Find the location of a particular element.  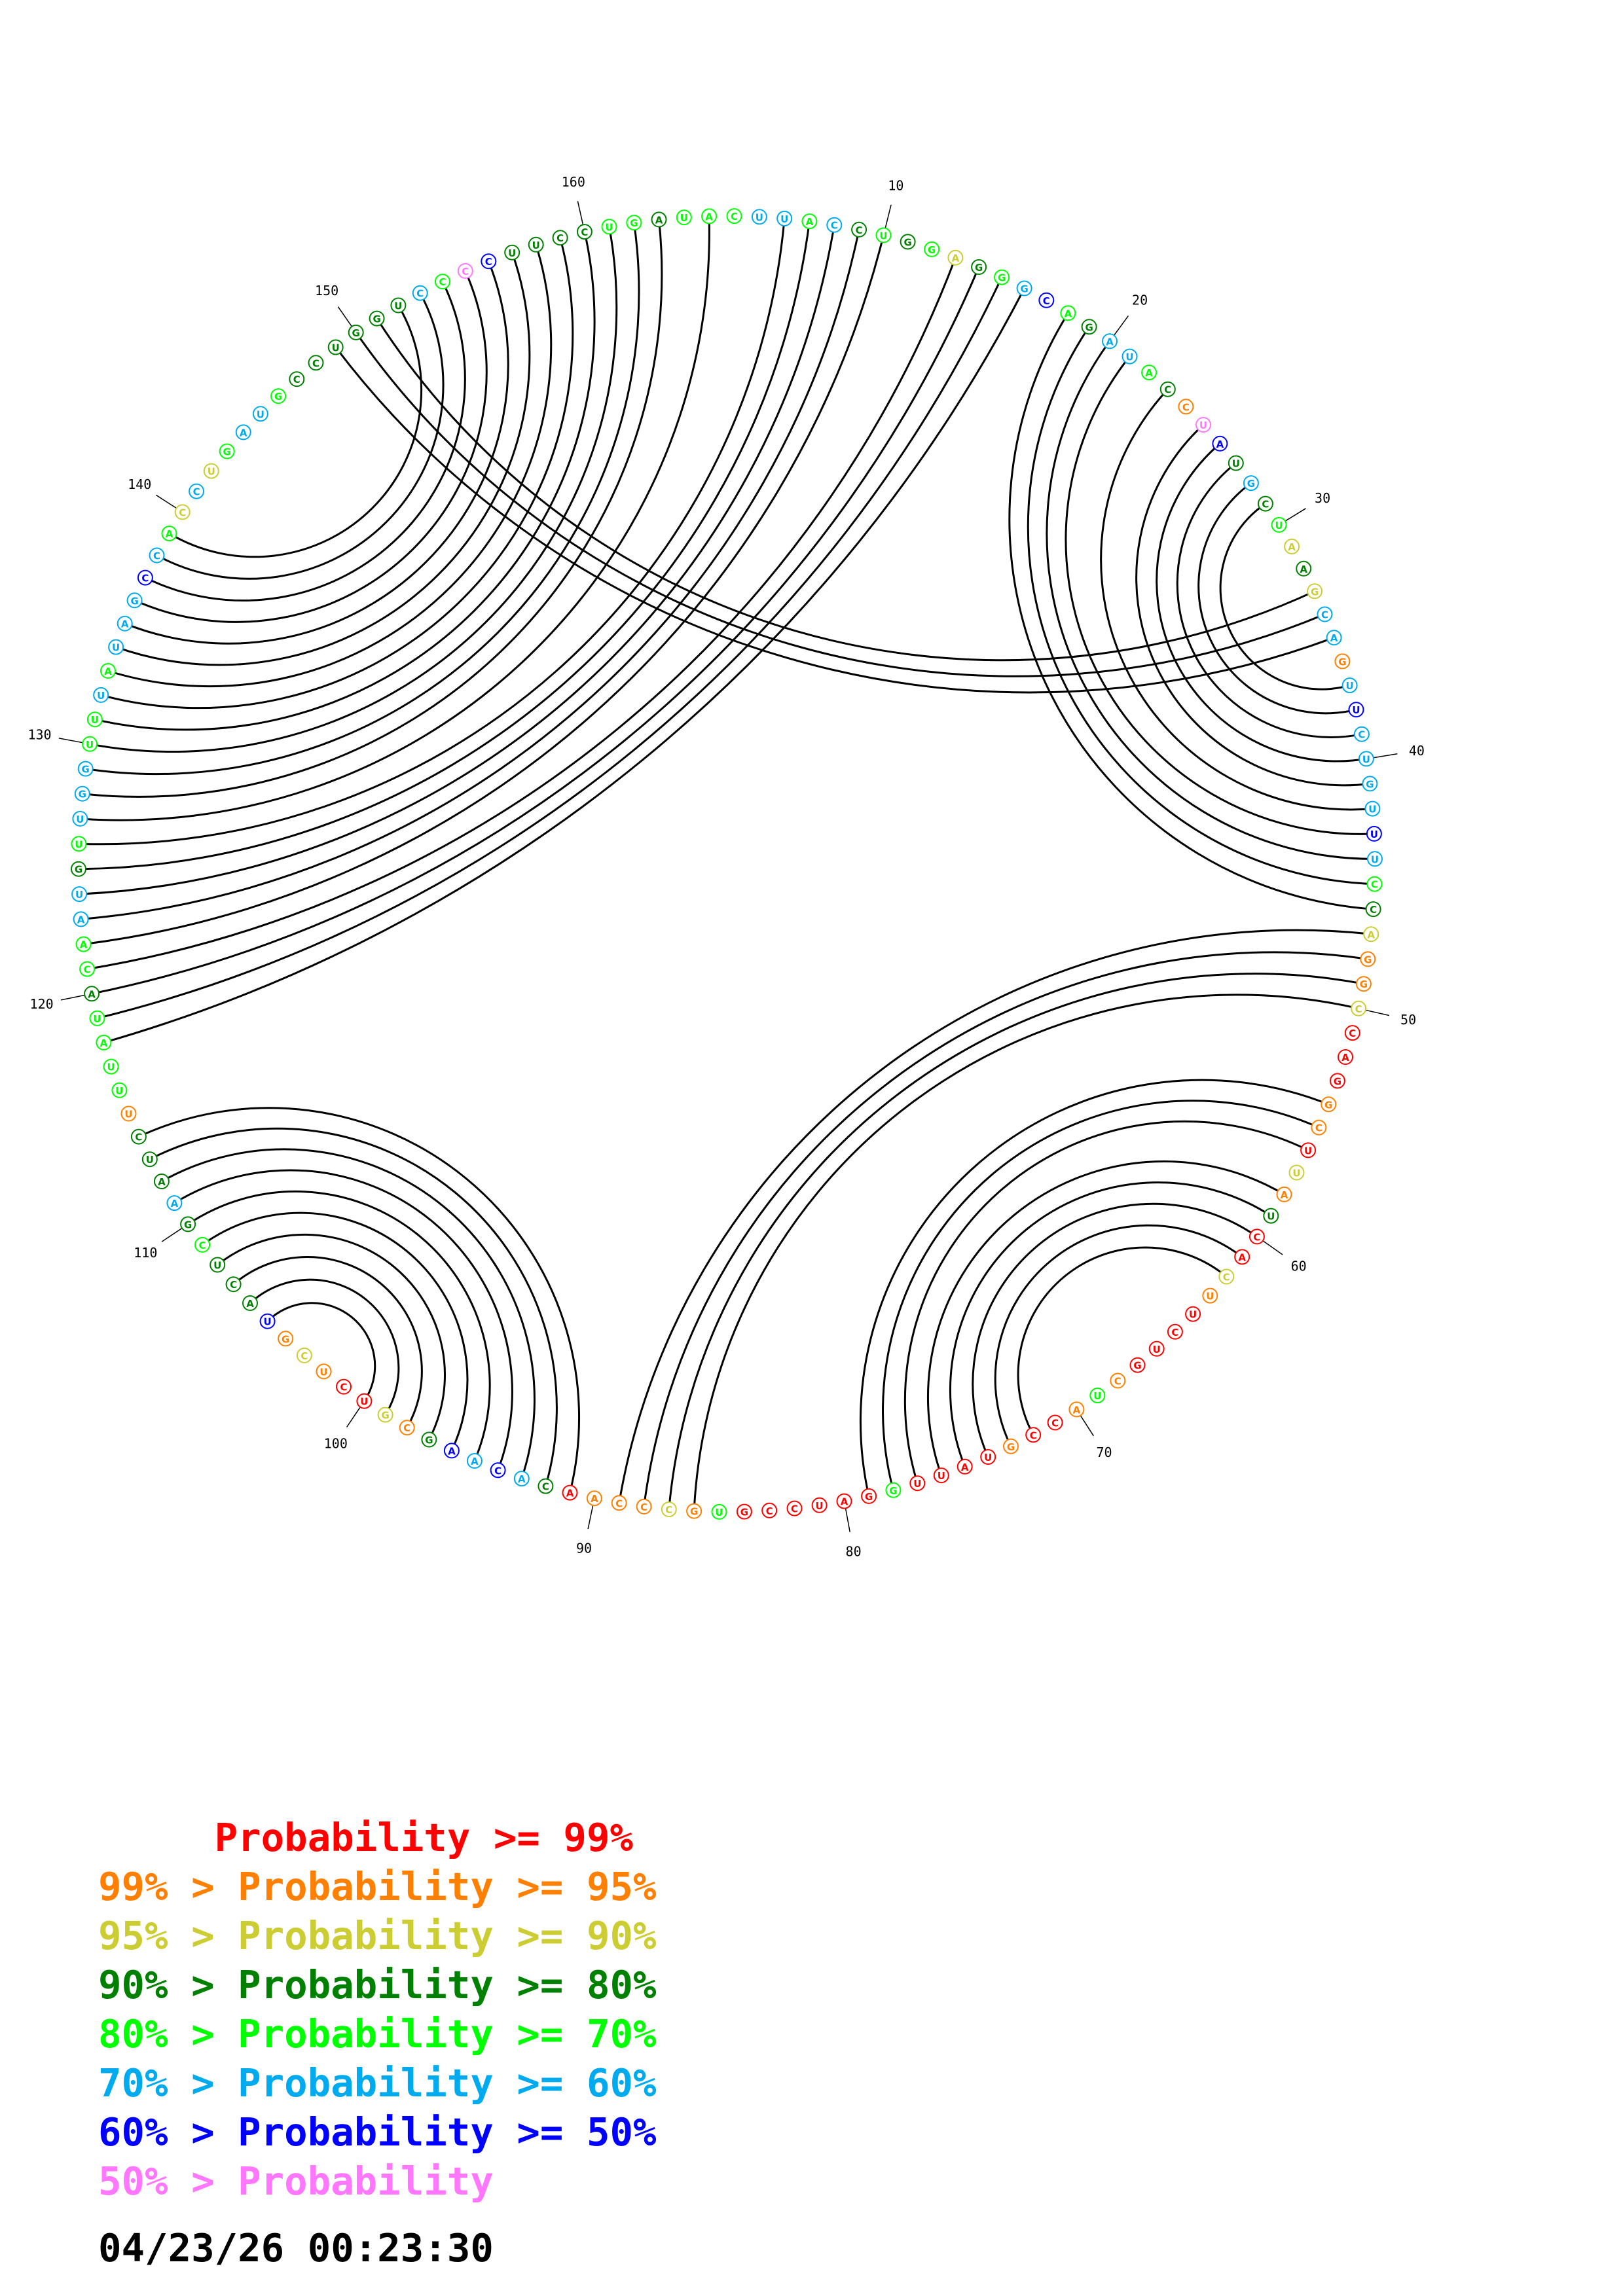

legend-row: Probability >= 99% is located at coordinates (365, 1837).